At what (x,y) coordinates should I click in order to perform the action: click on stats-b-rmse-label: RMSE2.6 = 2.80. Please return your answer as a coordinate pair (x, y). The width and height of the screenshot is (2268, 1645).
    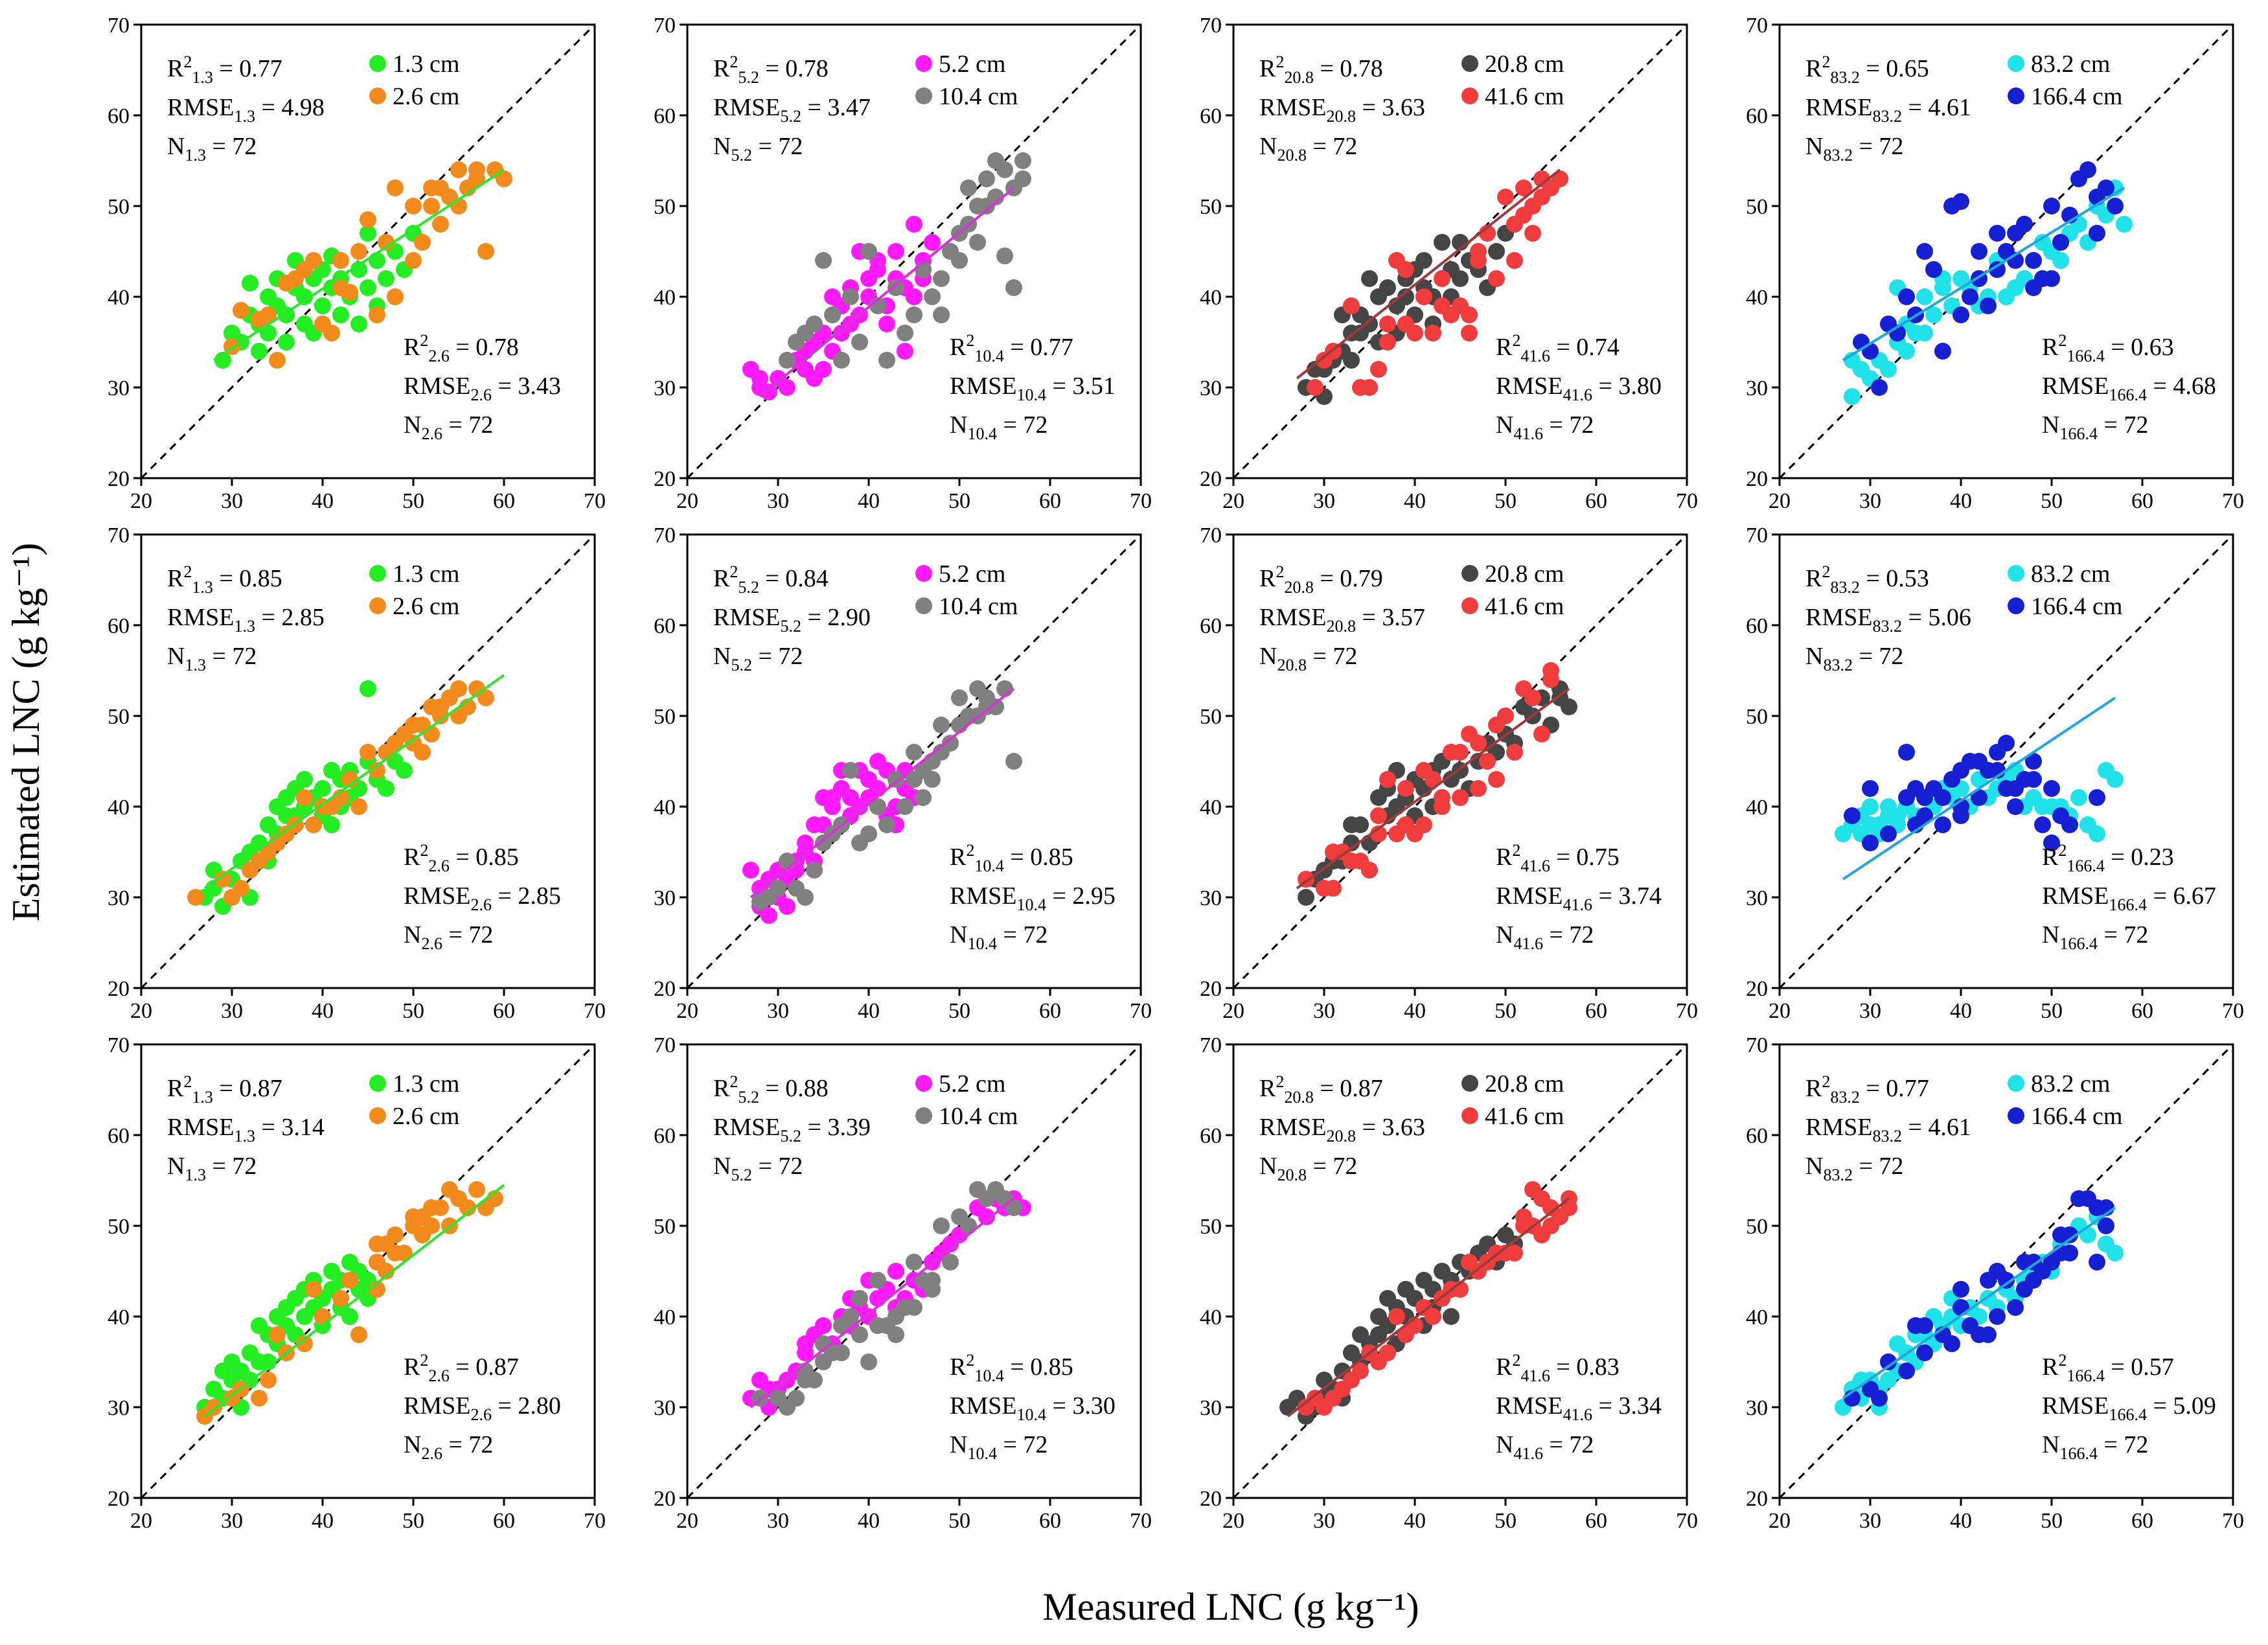
    Looking at the image, I should click on (482, 1408).